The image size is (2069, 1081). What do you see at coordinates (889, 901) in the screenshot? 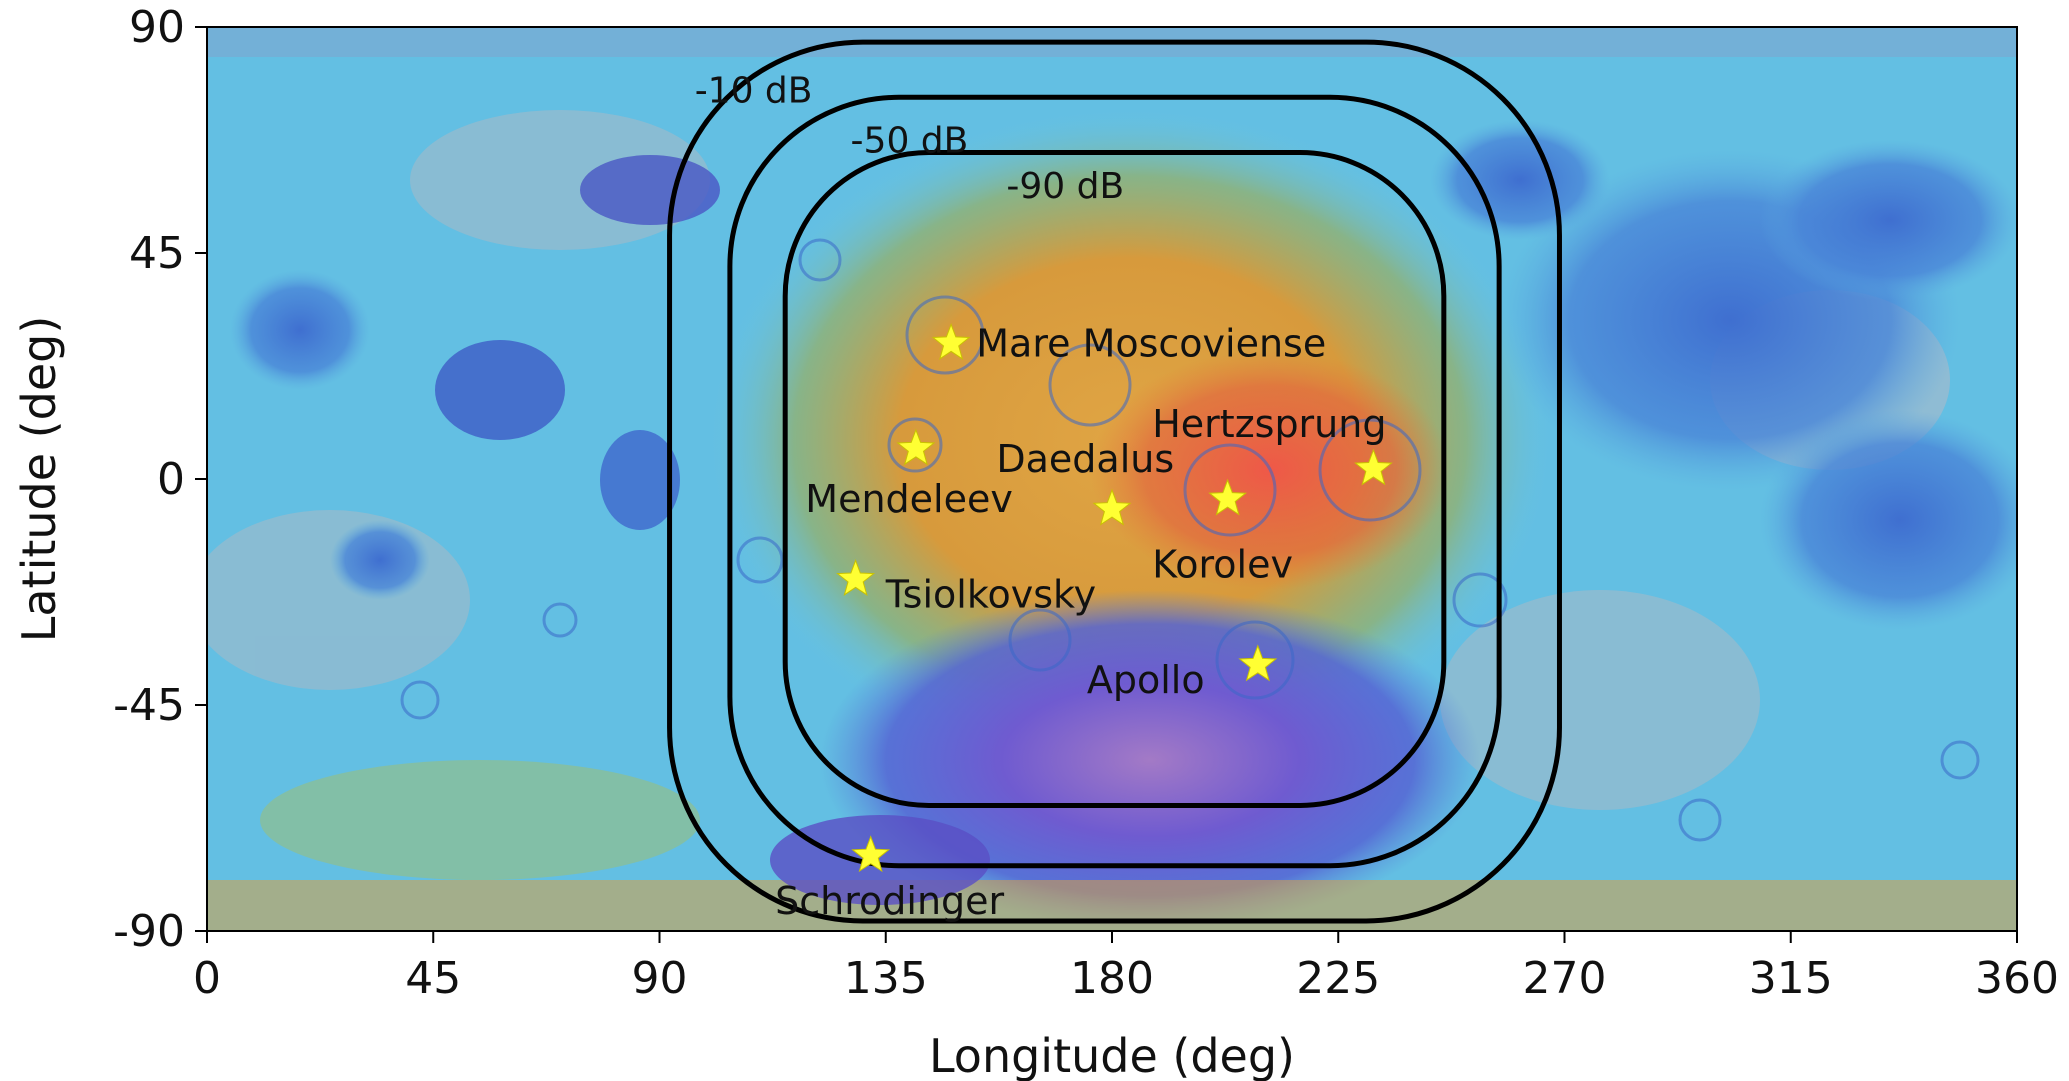
I see `site-label: Schrodinger` at bounding box center [889, 901].